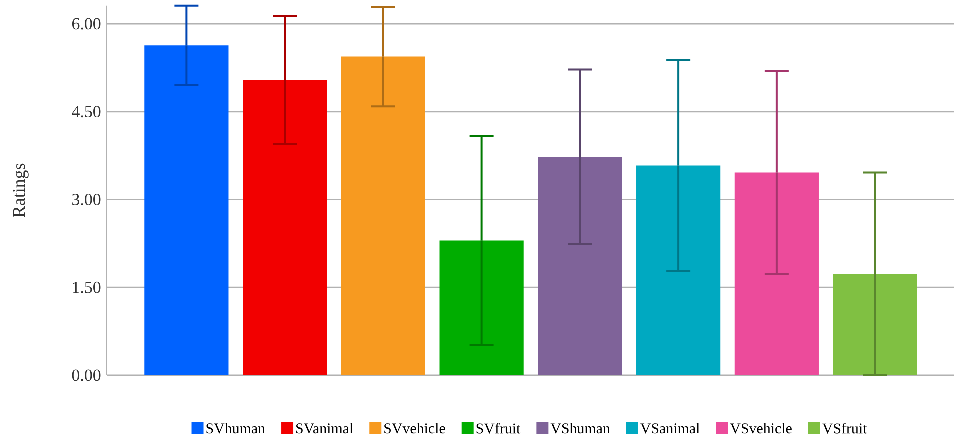  Describe the element at coordinates (21, 191) in the screenshot. I see `y-axis-title: Ratings` at that location.